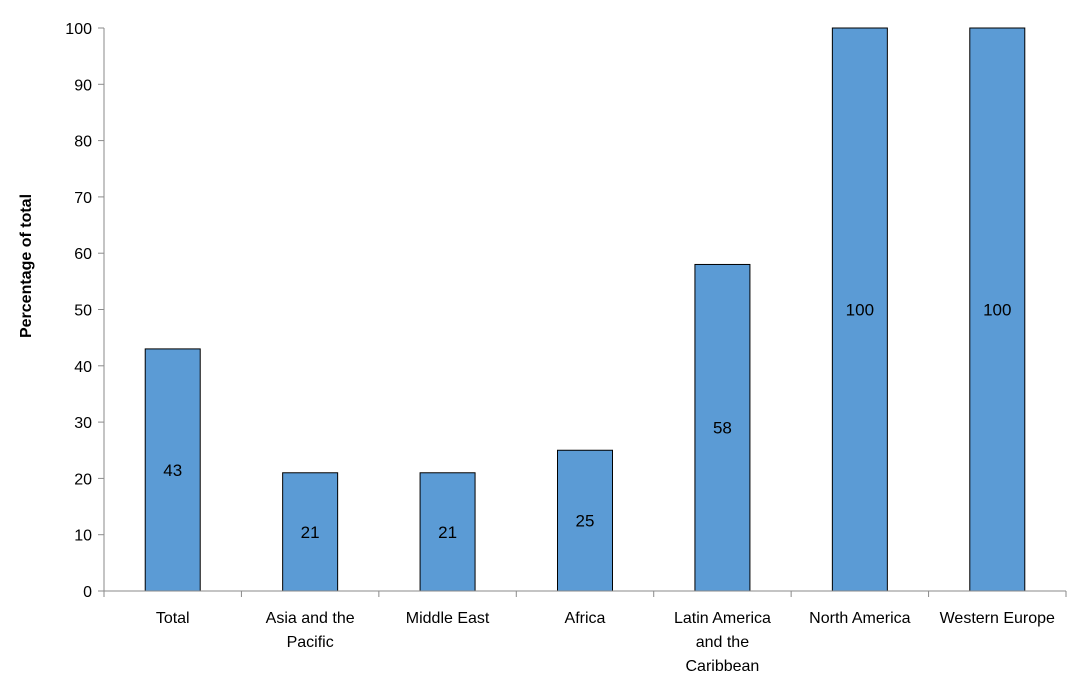  What do you see at coordinates (310, 630) in the screenshot?
I see `category-label: Asia and the Pacific` at bounding box center [310, 630].